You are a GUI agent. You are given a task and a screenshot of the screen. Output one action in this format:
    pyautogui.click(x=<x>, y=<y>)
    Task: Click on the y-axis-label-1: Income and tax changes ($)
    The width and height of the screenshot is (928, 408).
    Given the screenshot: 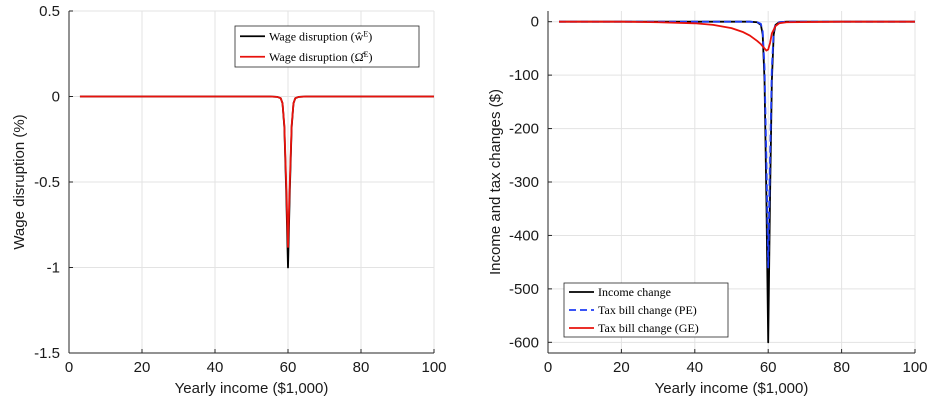 What is the action you would take?
    pyautogui.click(x=495, y=182)
    